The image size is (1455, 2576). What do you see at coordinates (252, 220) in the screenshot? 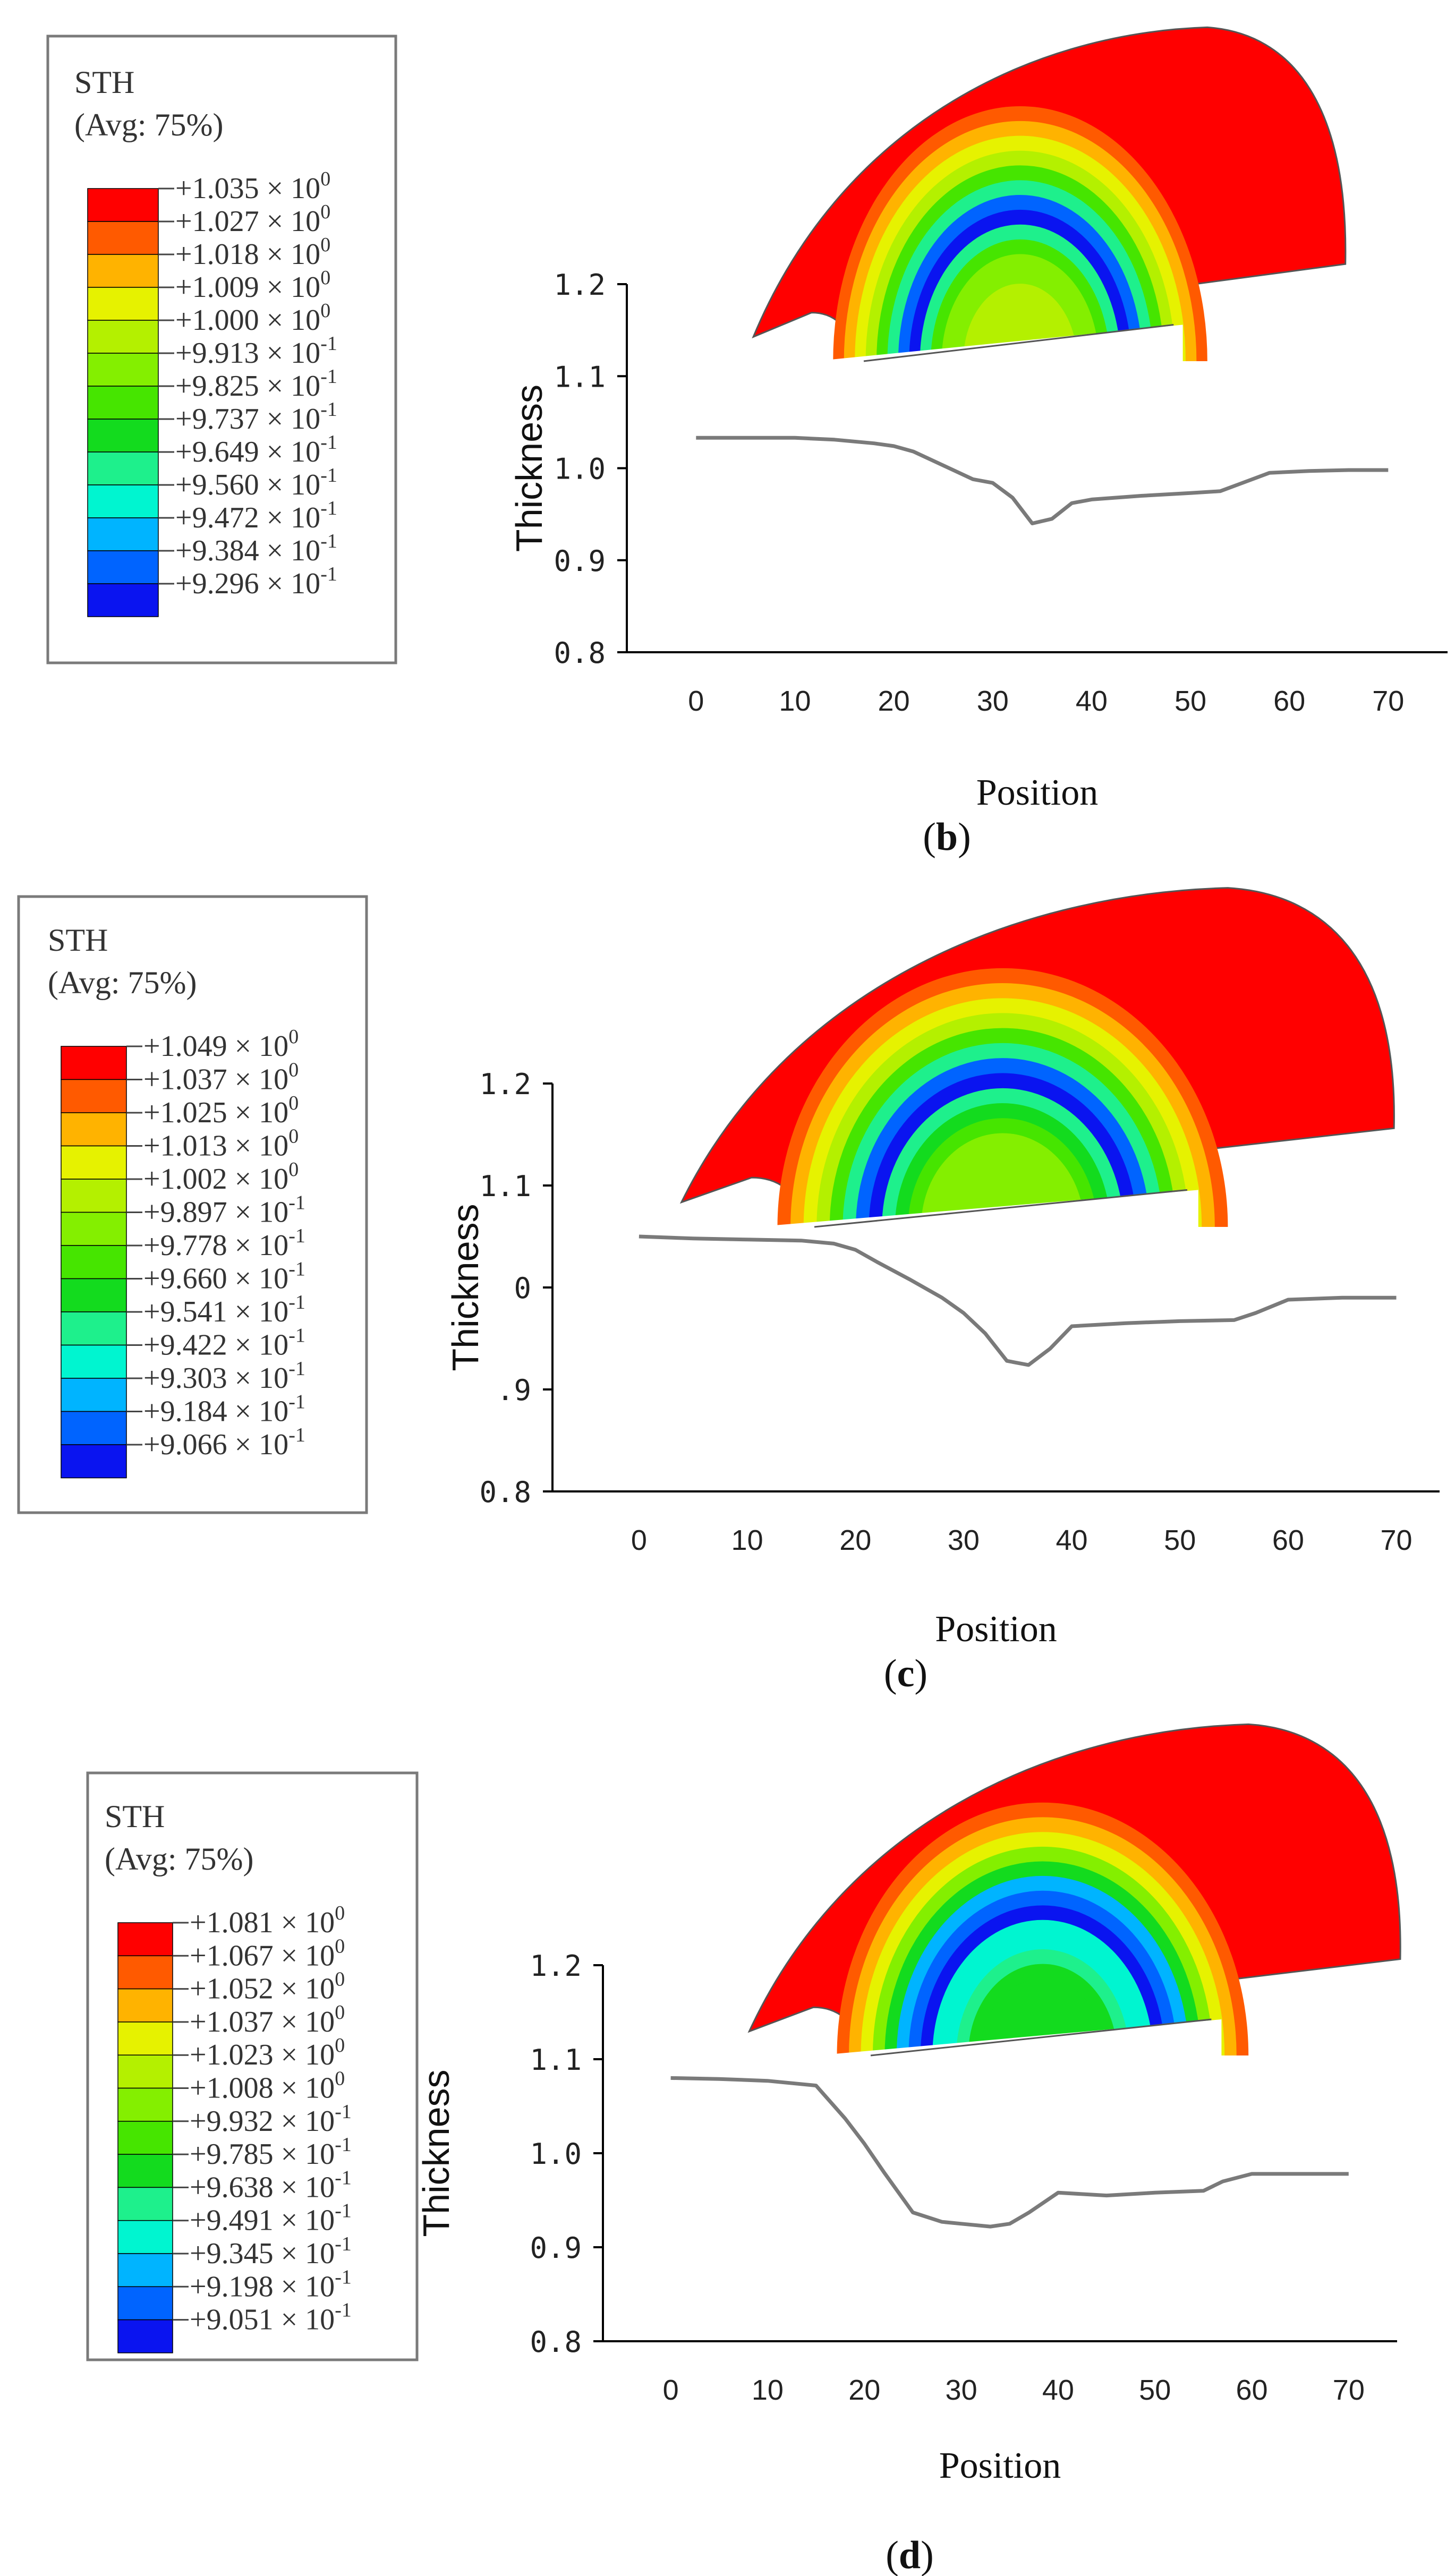
I see `legend-value: +1.027 × 100` at bounding box center [252, 220].